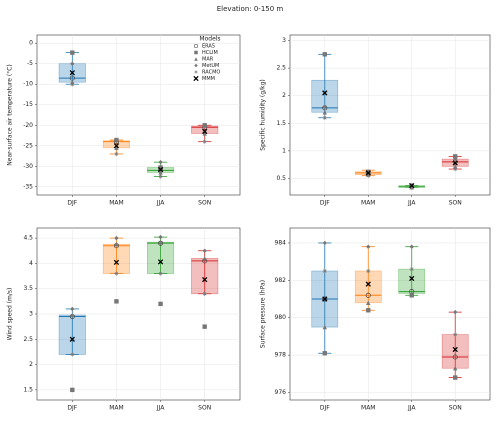 This screenshot has height=426, width=500. I want to click on legend-label: HCLIM, so click(210, 53).